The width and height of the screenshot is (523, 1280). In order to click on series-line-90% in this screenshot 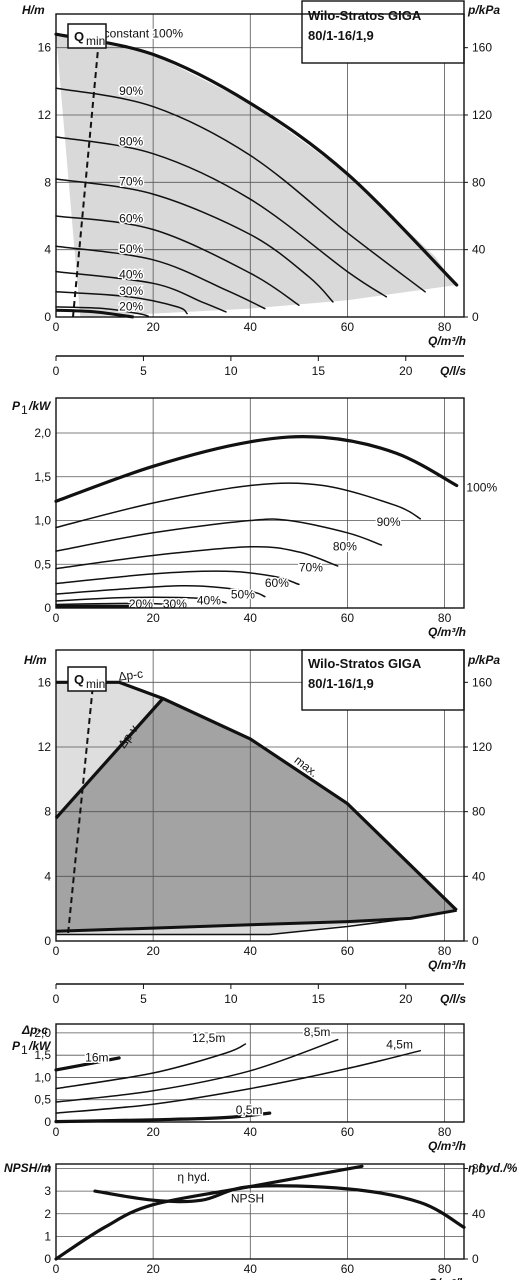, I will do `click(238, 505)`.